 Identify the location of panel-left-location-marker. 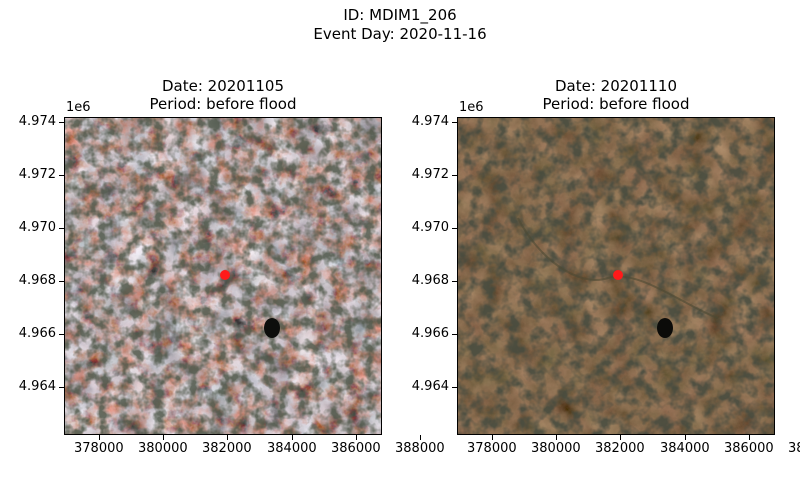
(225, 275).